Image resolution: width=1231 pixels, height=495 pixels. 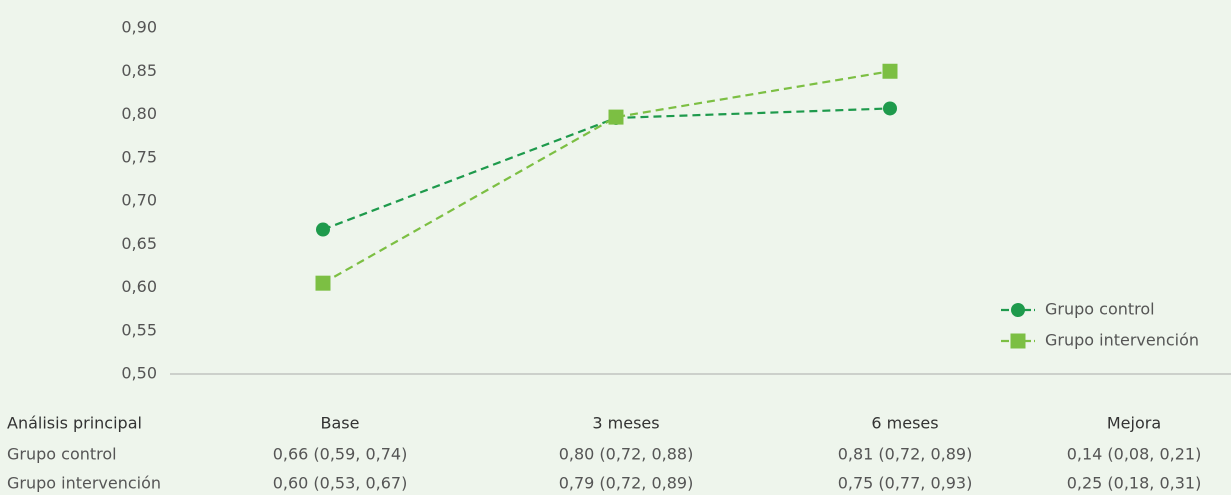 What do you see at coordinates (139, 200) in the screenshot?
I see `y-tick-label: 0,70` at bounding box center [139, 200].